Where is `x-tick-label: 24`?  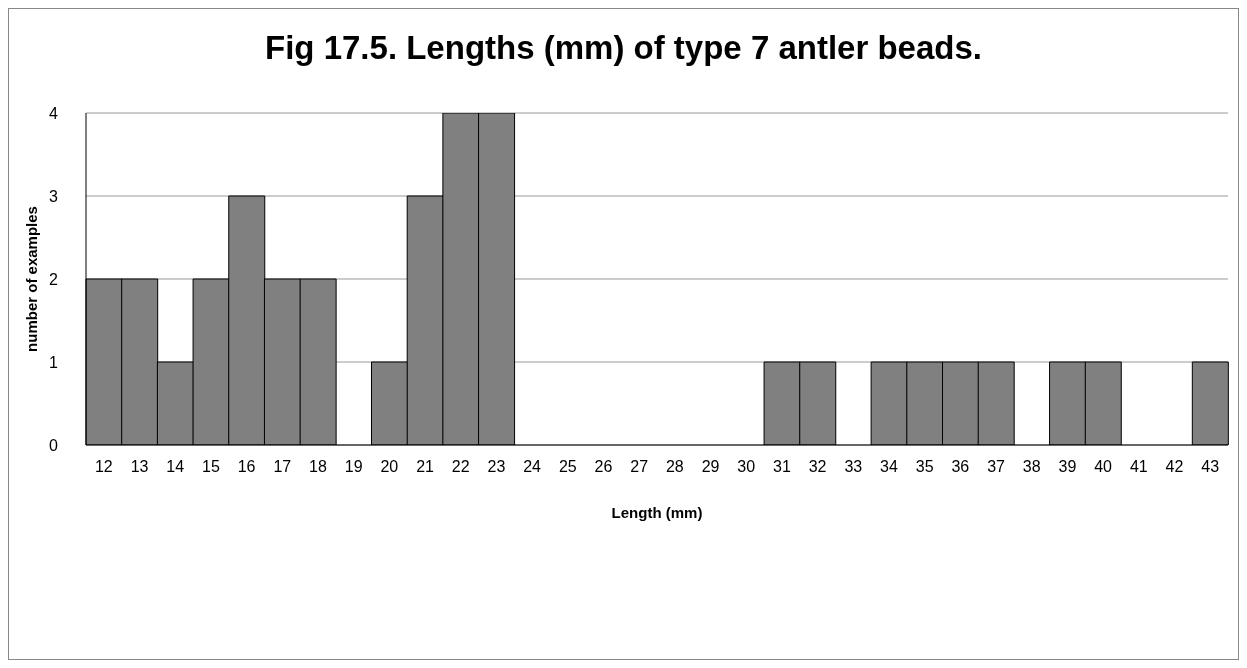 x-tick-label: 24 is located at coordinates (532, 467).